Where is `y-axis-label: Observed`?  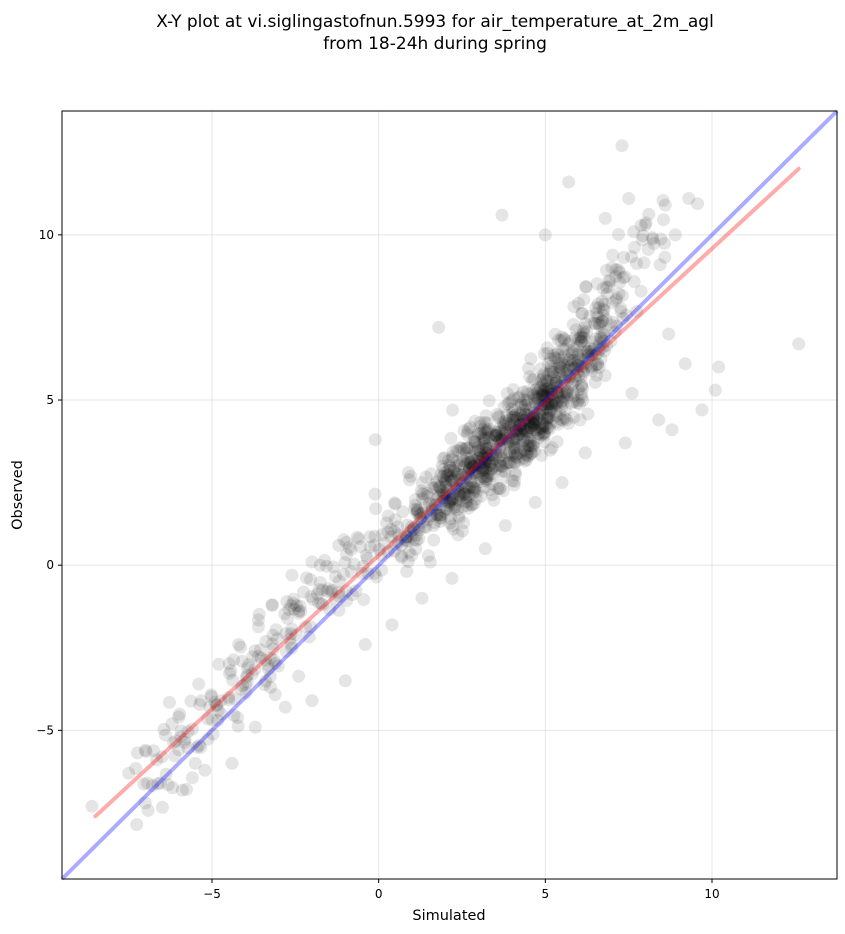 y-axis-label: Observed is located at coordinates (18, 495).